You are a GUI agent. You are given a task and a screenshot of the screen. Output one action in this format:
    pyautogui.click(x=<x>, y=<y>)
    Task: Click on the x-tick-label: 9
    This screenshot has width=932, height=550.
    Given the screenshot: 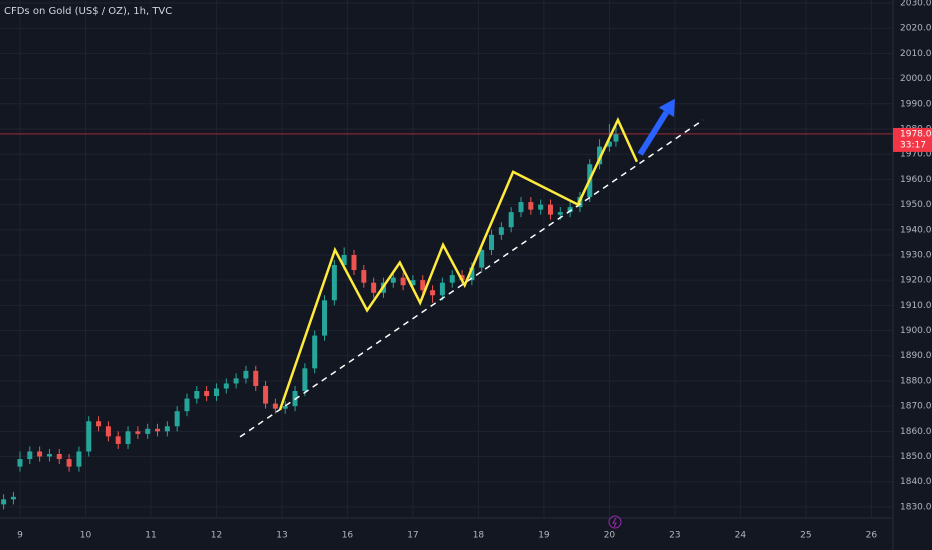 What is the action you would take?
    pyautogui.click(x=20, y=536)
    